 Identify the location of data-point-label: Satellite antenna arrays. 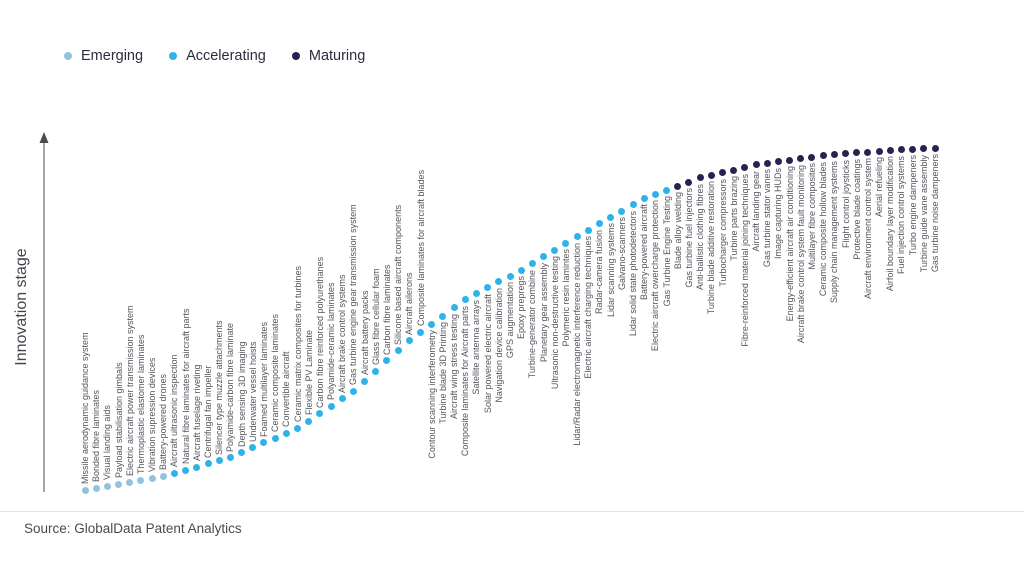
(476, 347).